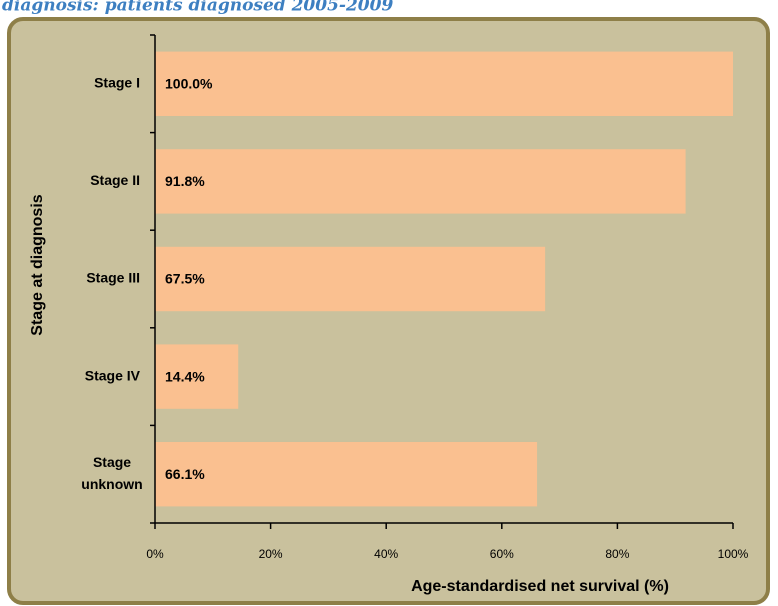 The image size is (778, 606). I want to click on value-label: 100.0%, so click(189, 84).